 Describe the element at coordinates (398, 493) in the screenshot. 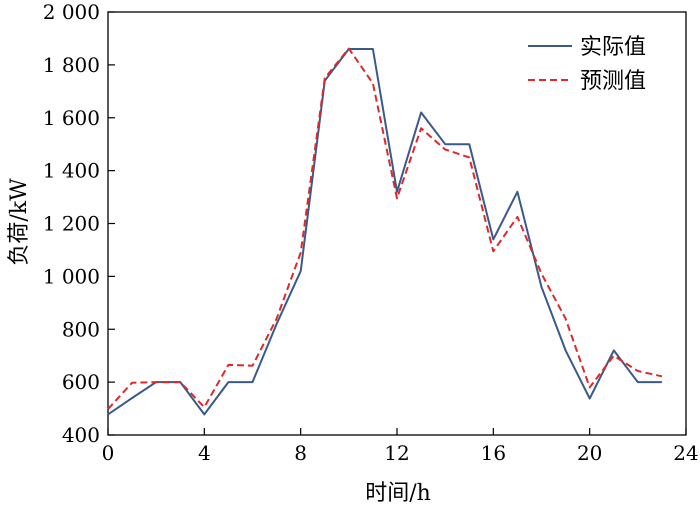

I see `x-axis-title: 时间/h` at that location.